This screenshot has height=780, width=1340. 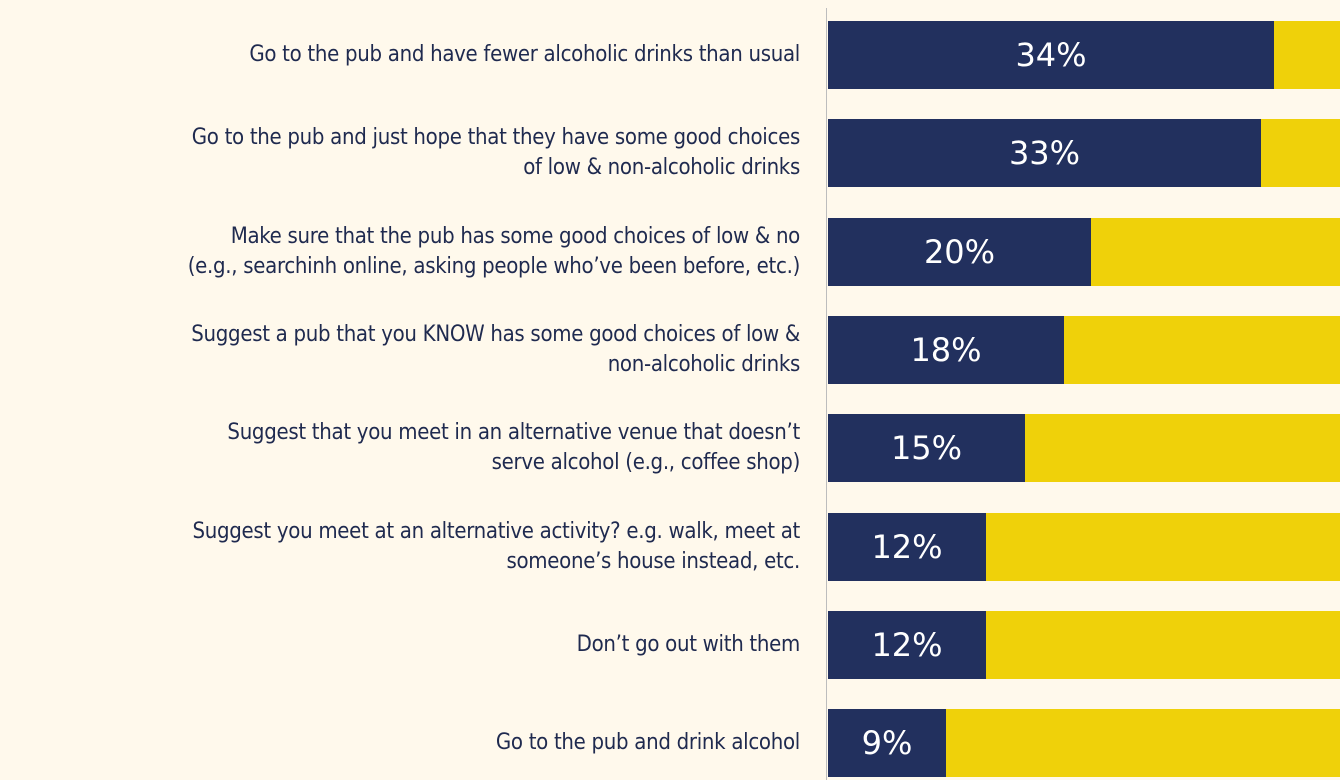 I want to click on vertical-axis-line, so click(x=826, y=394).